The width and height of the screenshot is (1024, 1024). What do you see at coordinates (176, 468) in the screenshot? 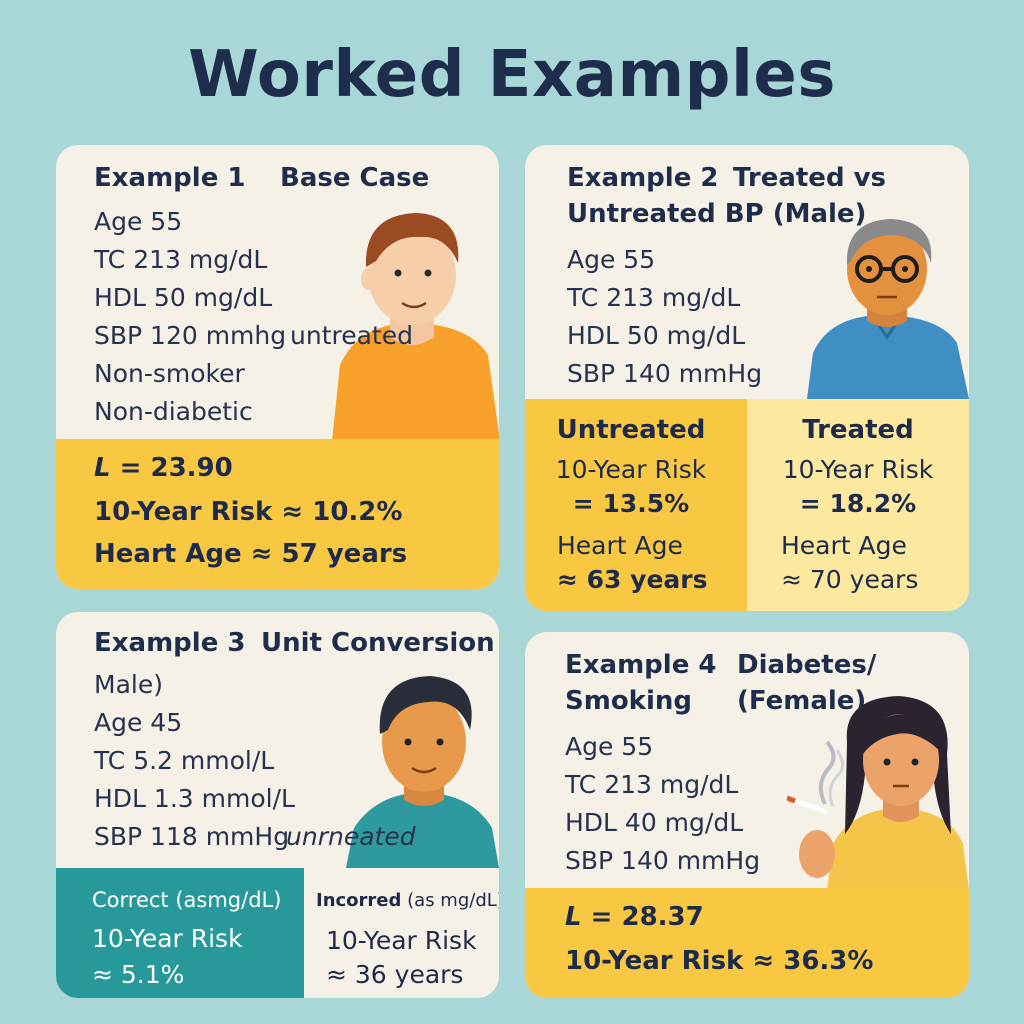
I see `l-value: = 23.90` at bounding box center [176, 468].